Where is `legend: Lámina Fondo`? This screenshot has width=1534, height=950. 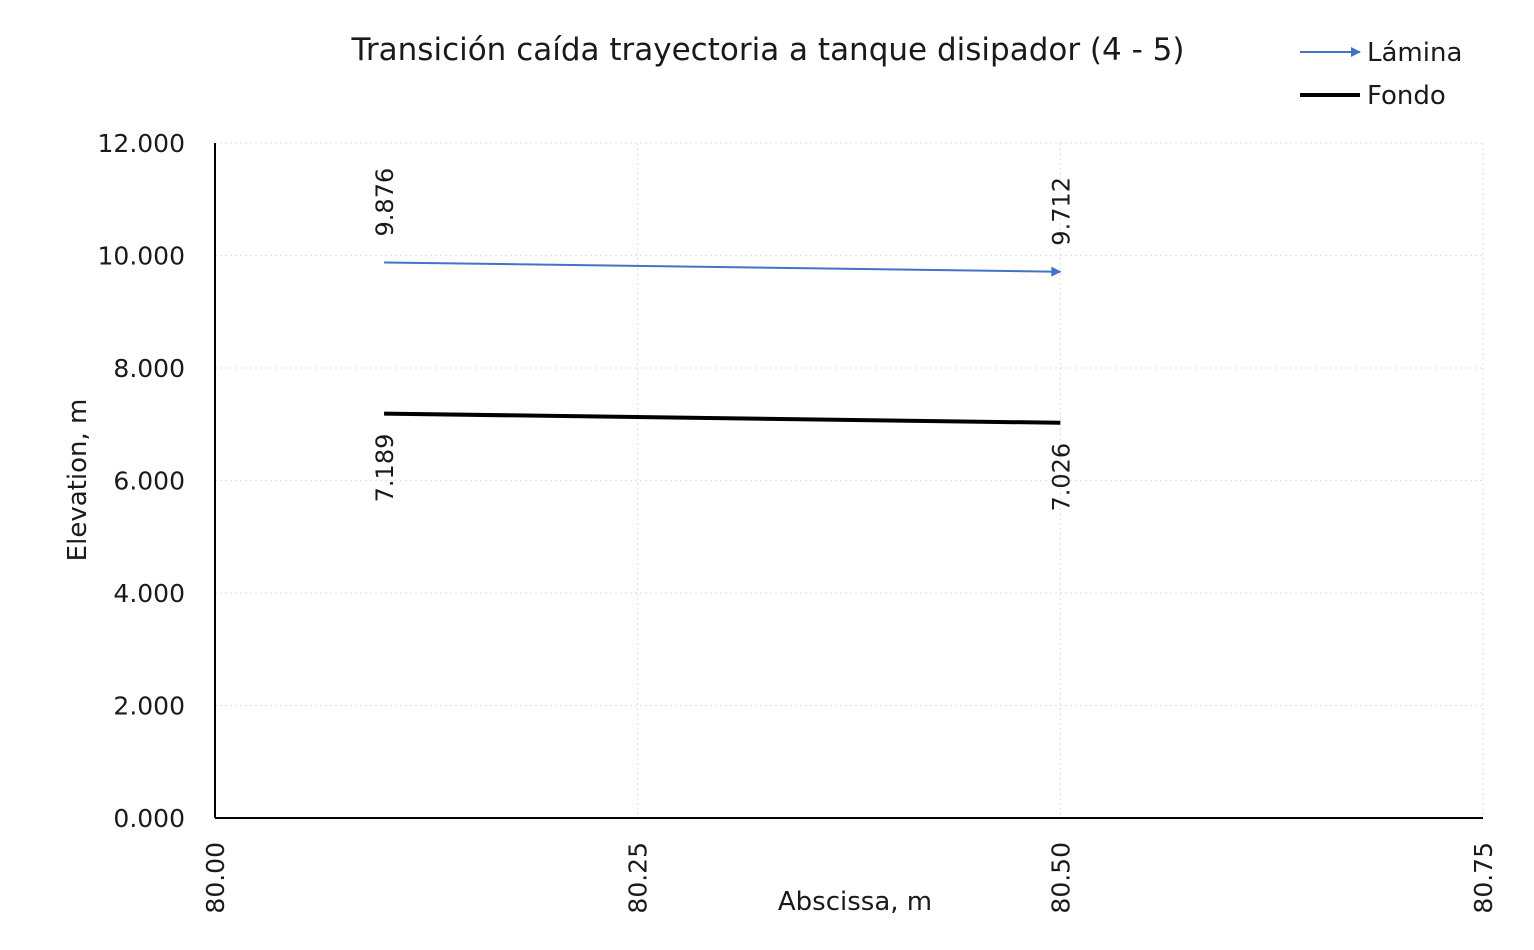
legend: Lámina Fondo is located at coordinates (1381, 74).